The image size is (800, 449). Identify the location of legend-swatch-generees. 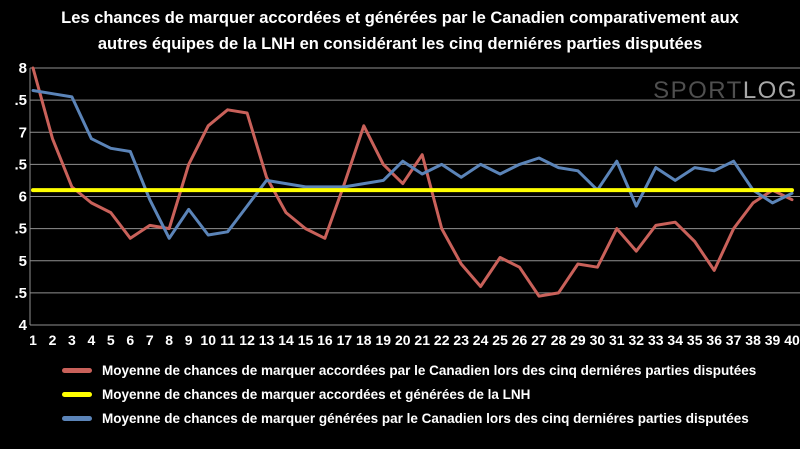
(77, 418).